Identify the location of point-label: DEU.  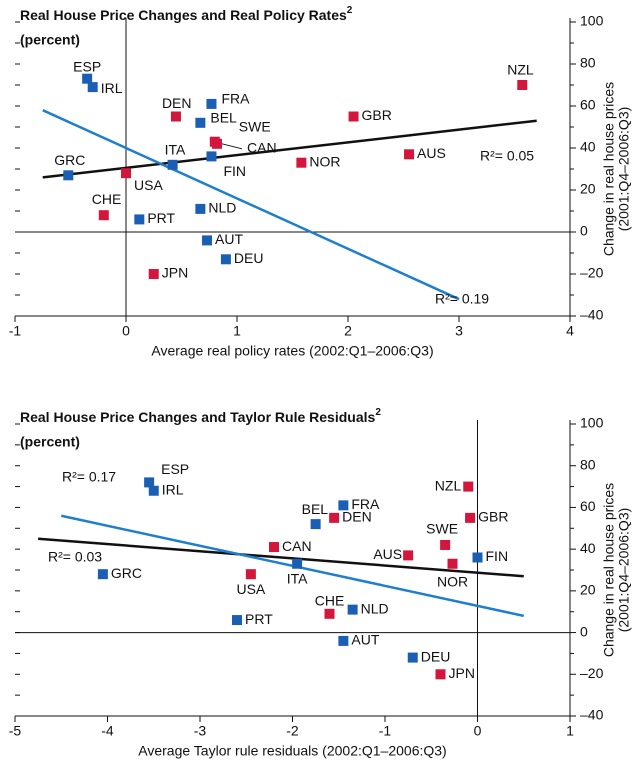
(249, 258).